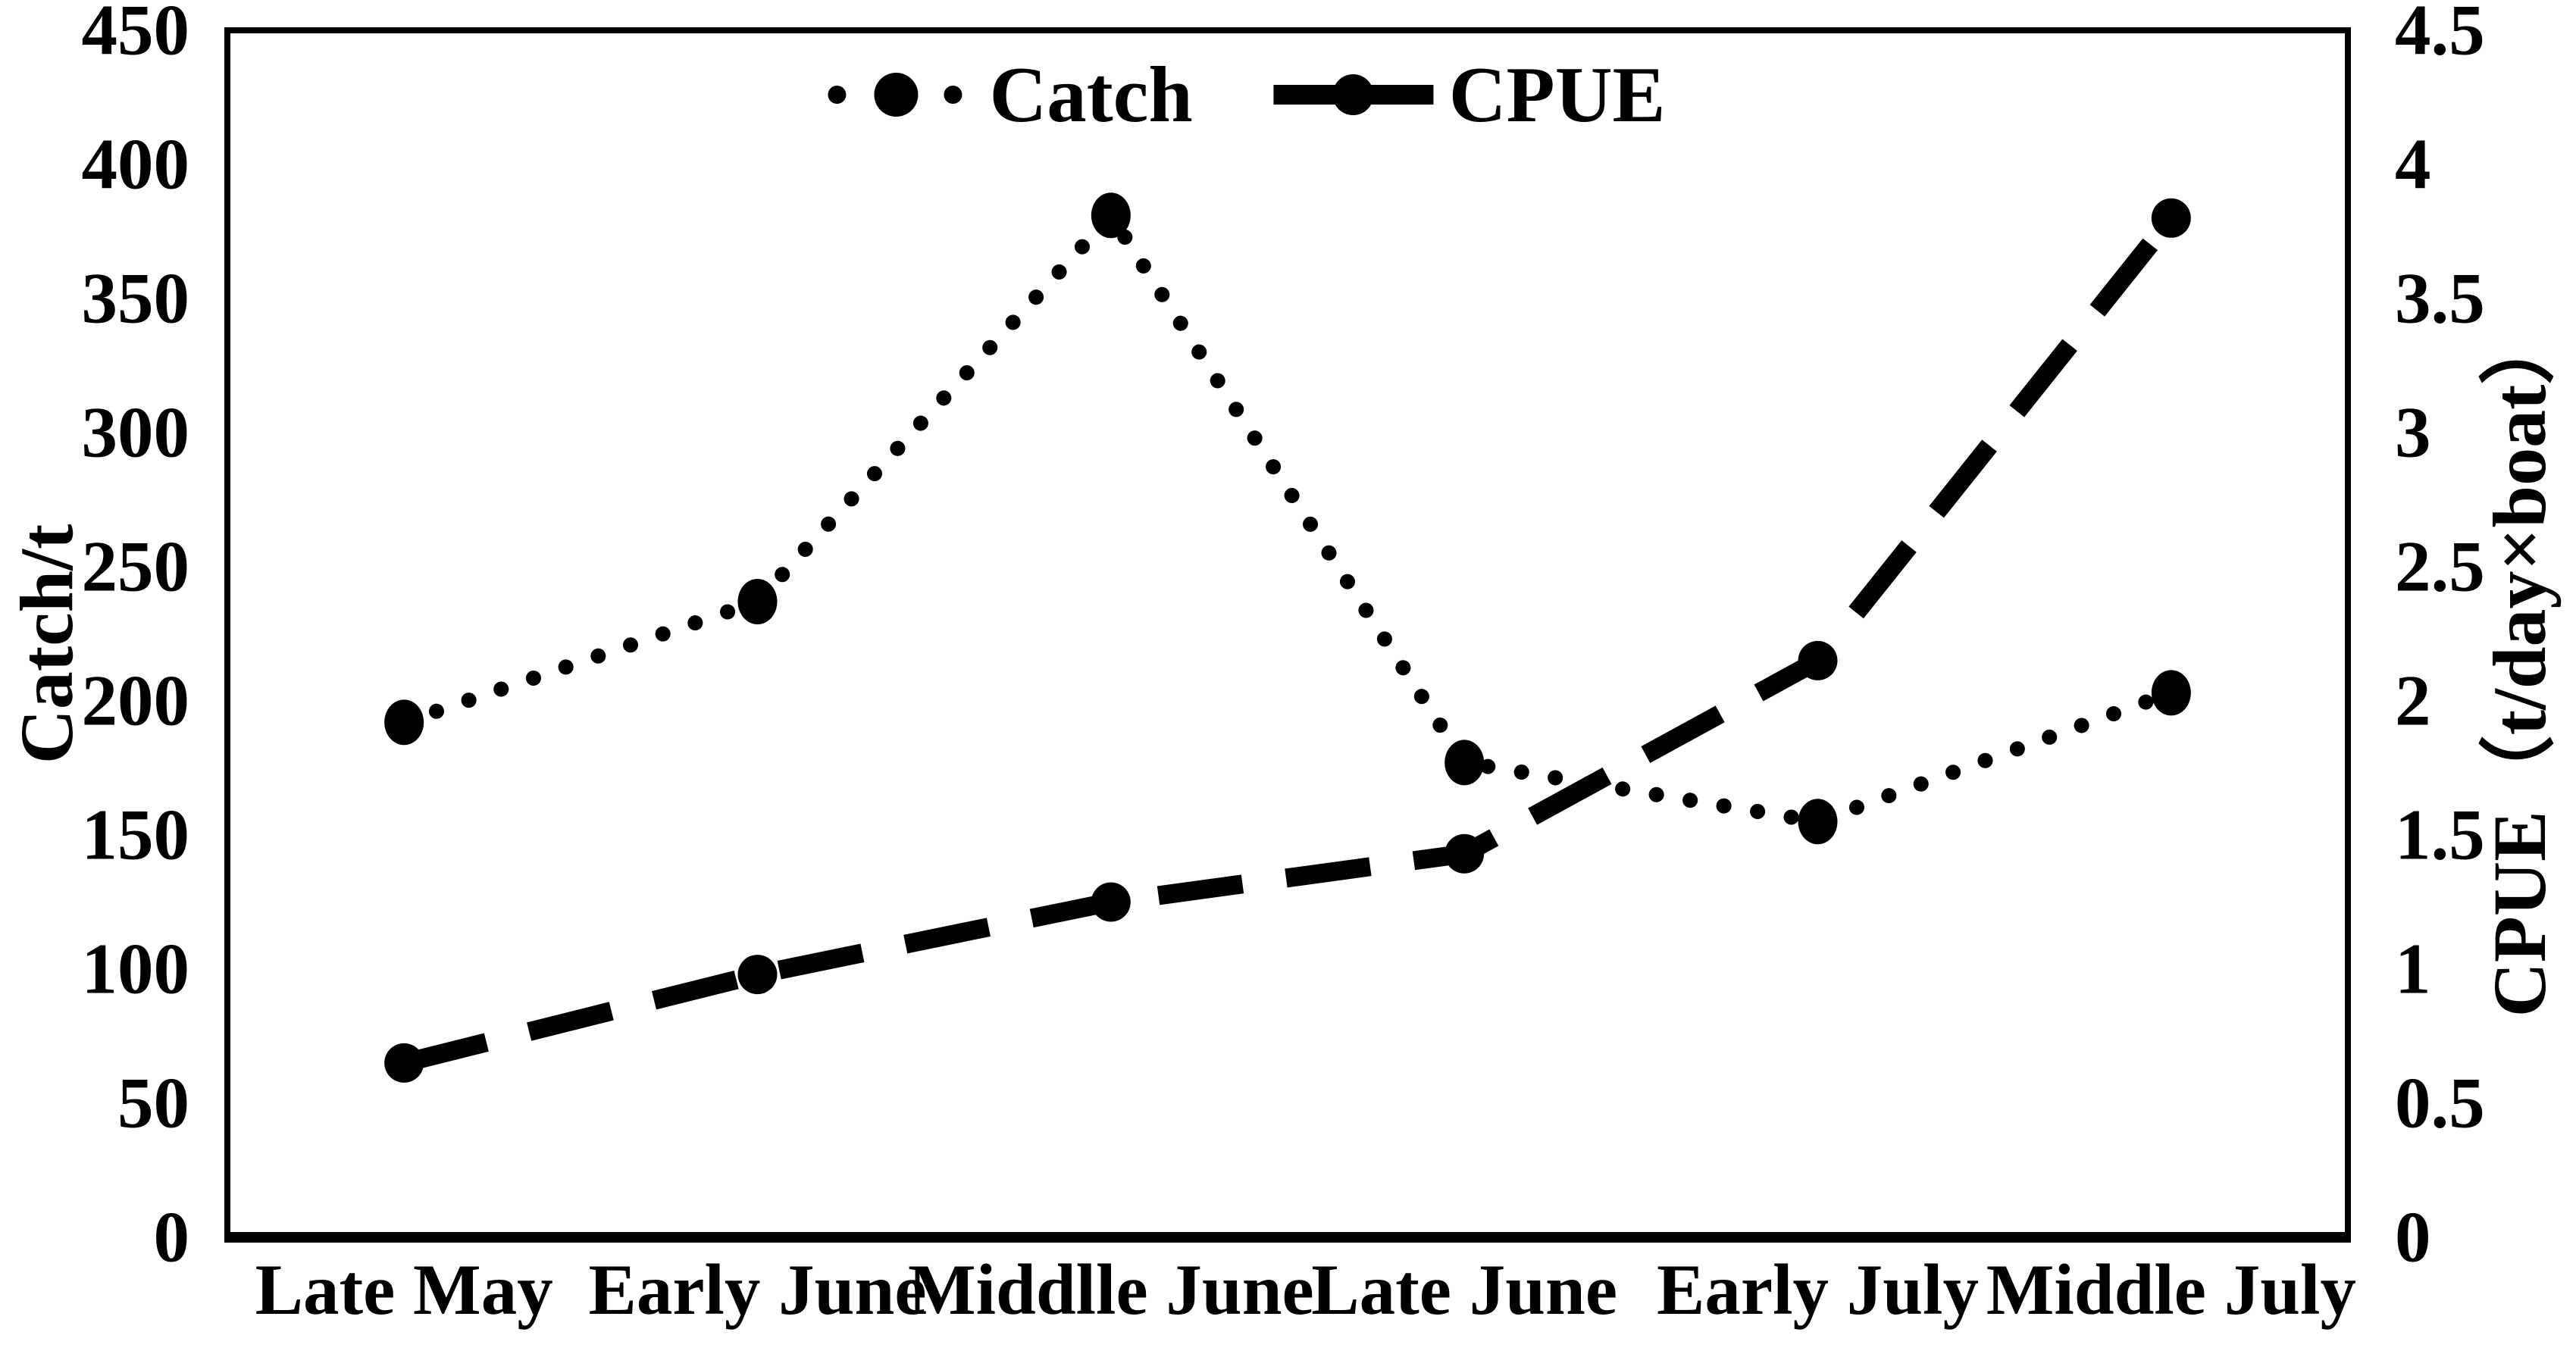 The width and height of the screenshot is (2576, 1354). I want to click on x-axis-category-label: Middlle June, so click(1111, 1289).